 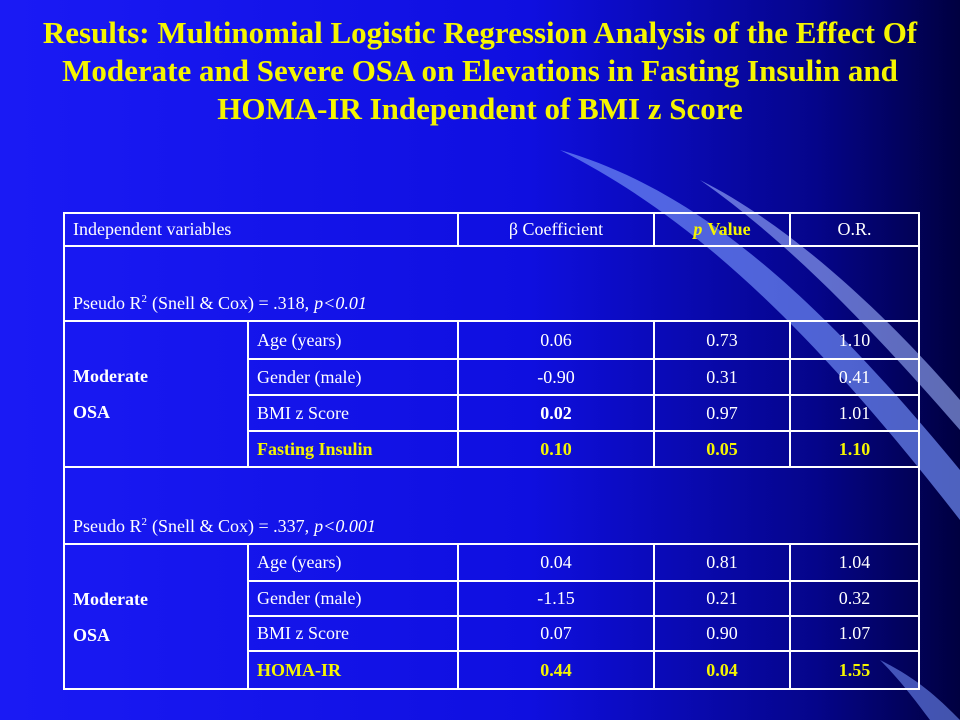 What do you see at coordinates (854, 670) in the screenshot?
I see `value-cell: 1.55` at bounding box center [854, 670].